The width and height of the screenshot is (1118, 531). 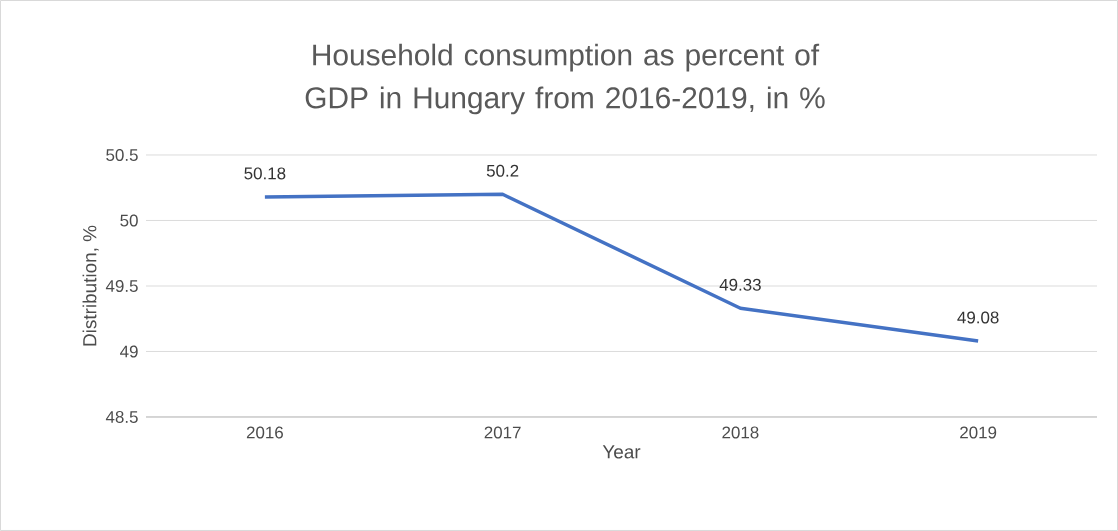 What do you see at coordinates (740, 284) in the screenshot?
I see `data-label: 49.33` at bounding box center [740, 284].